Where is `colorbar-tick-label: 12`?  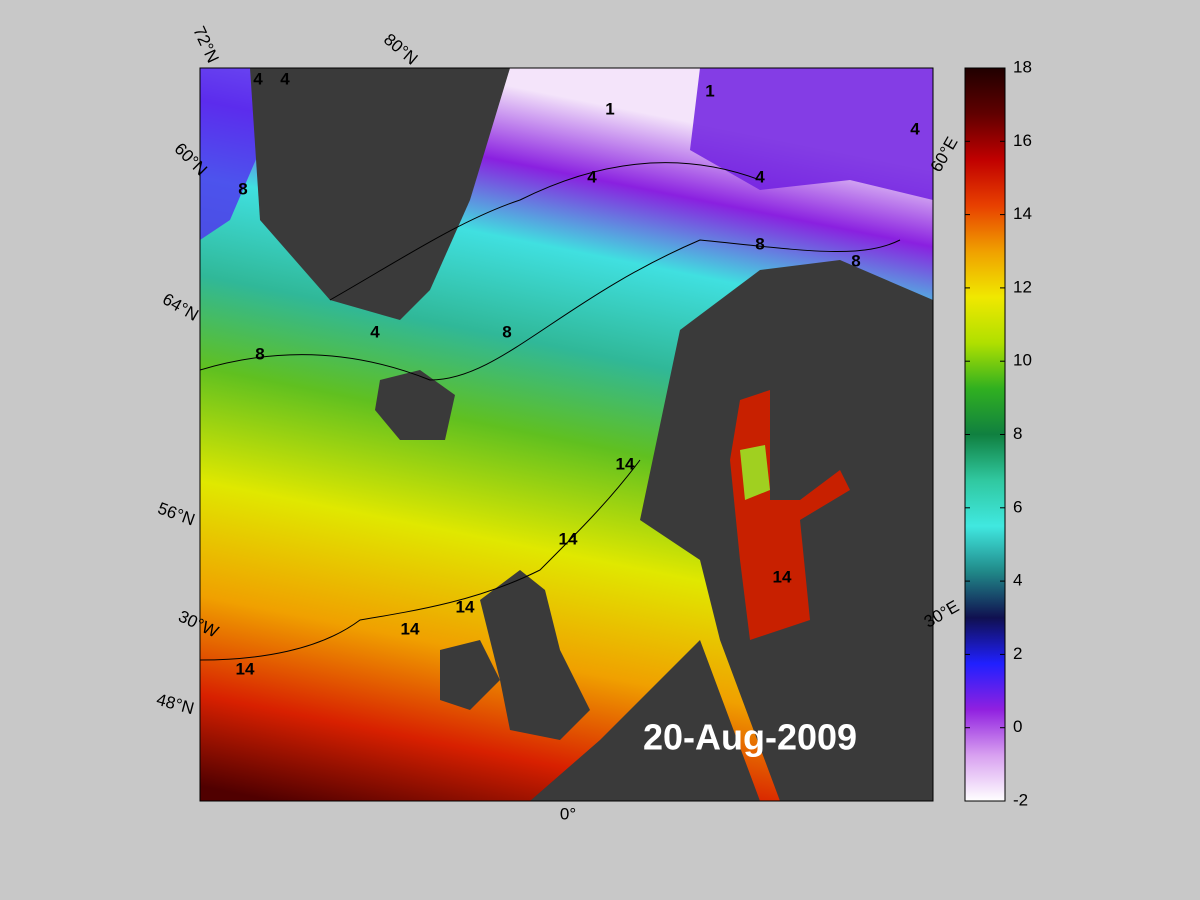 colorbar-tick-label: 12 is located at coordinates (1022, 286).